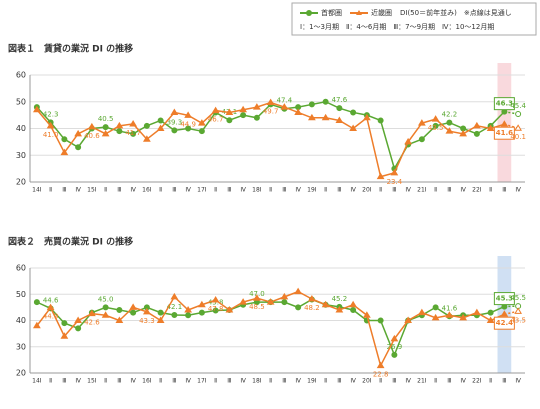  Describe the element at coordinates (381, 12) in the screenshot. I see `legend-label: 近畿圏` at that location.